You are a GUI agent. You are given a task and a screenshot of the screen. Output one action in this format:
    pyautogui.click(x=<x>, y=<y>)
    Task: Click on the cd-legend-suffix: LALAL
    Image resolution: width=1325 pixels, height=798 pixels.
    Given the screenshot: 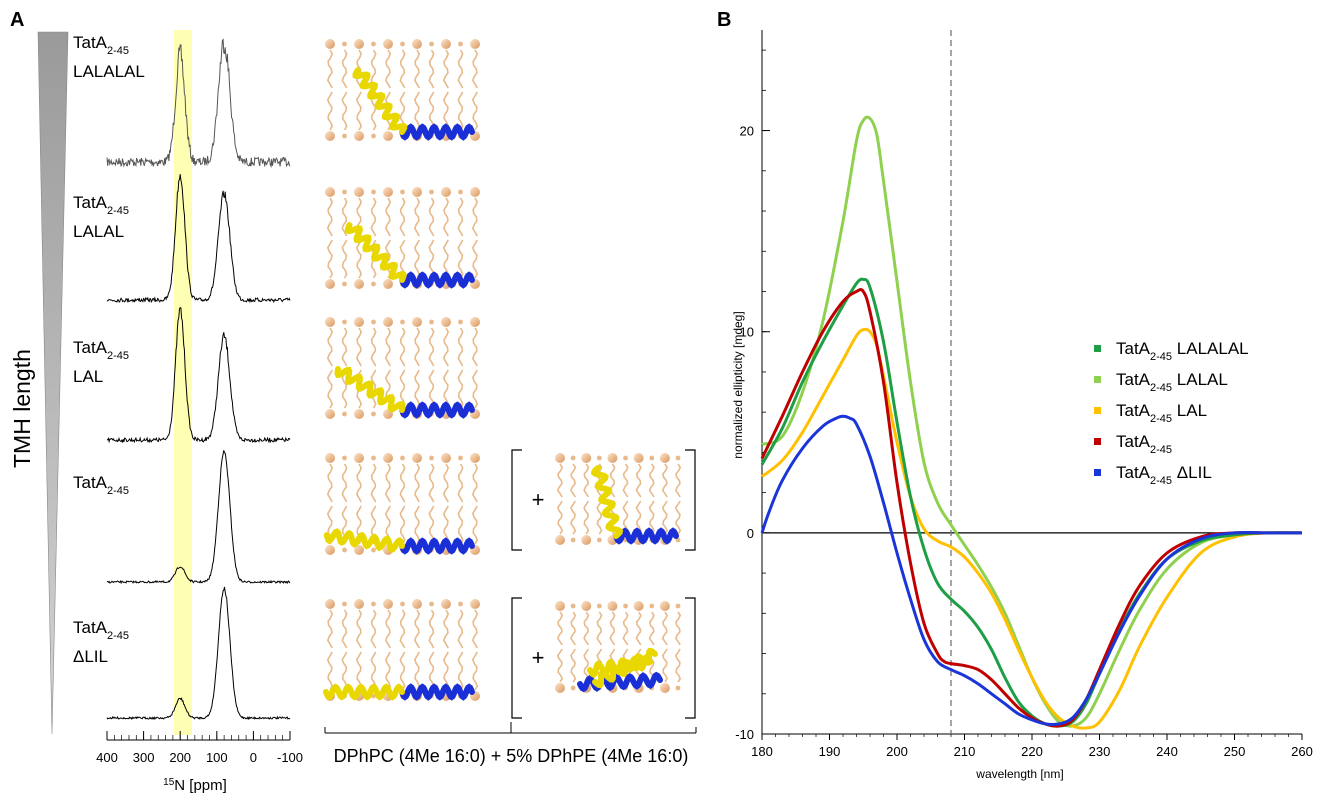 What is the action you would take?
    pyautogui.click(x=1200, y=379)
    